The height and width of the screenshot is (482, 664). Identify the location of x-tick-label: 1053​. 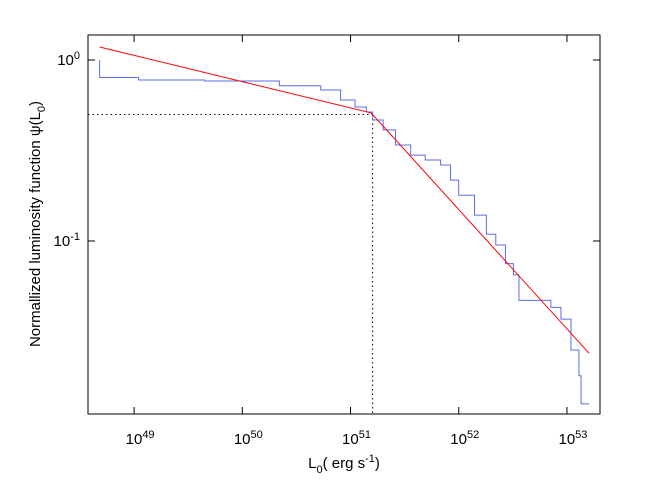
(572, 438).